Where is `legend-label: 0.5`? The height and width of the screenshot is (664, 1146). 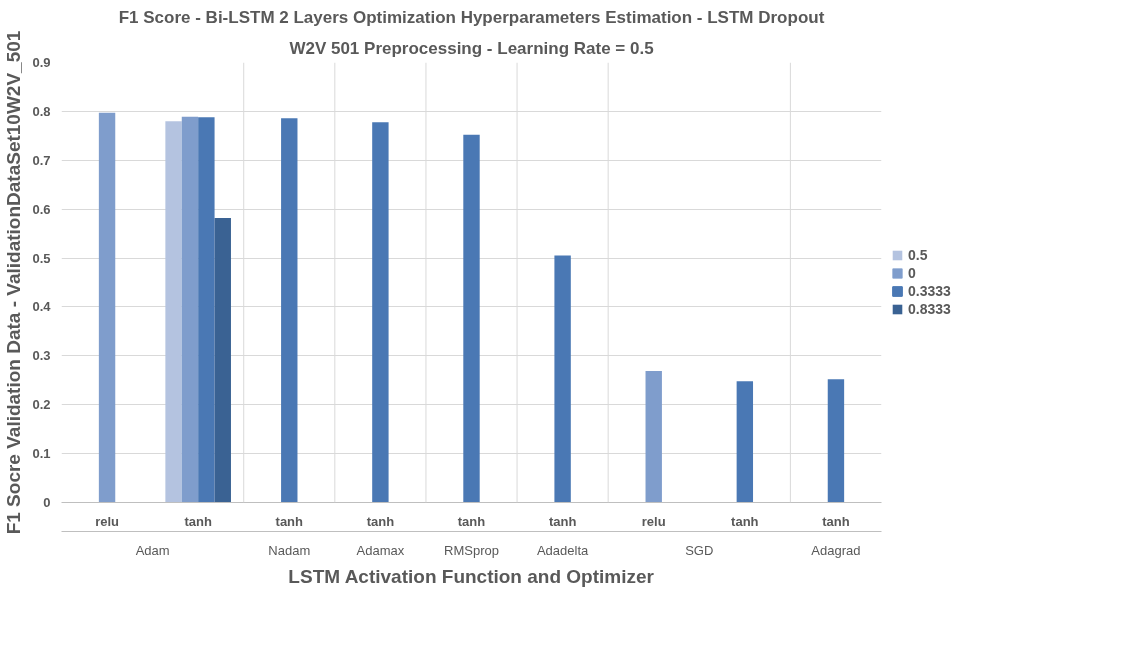
legend-label: 0.5 is located at coordinates (918, 255).